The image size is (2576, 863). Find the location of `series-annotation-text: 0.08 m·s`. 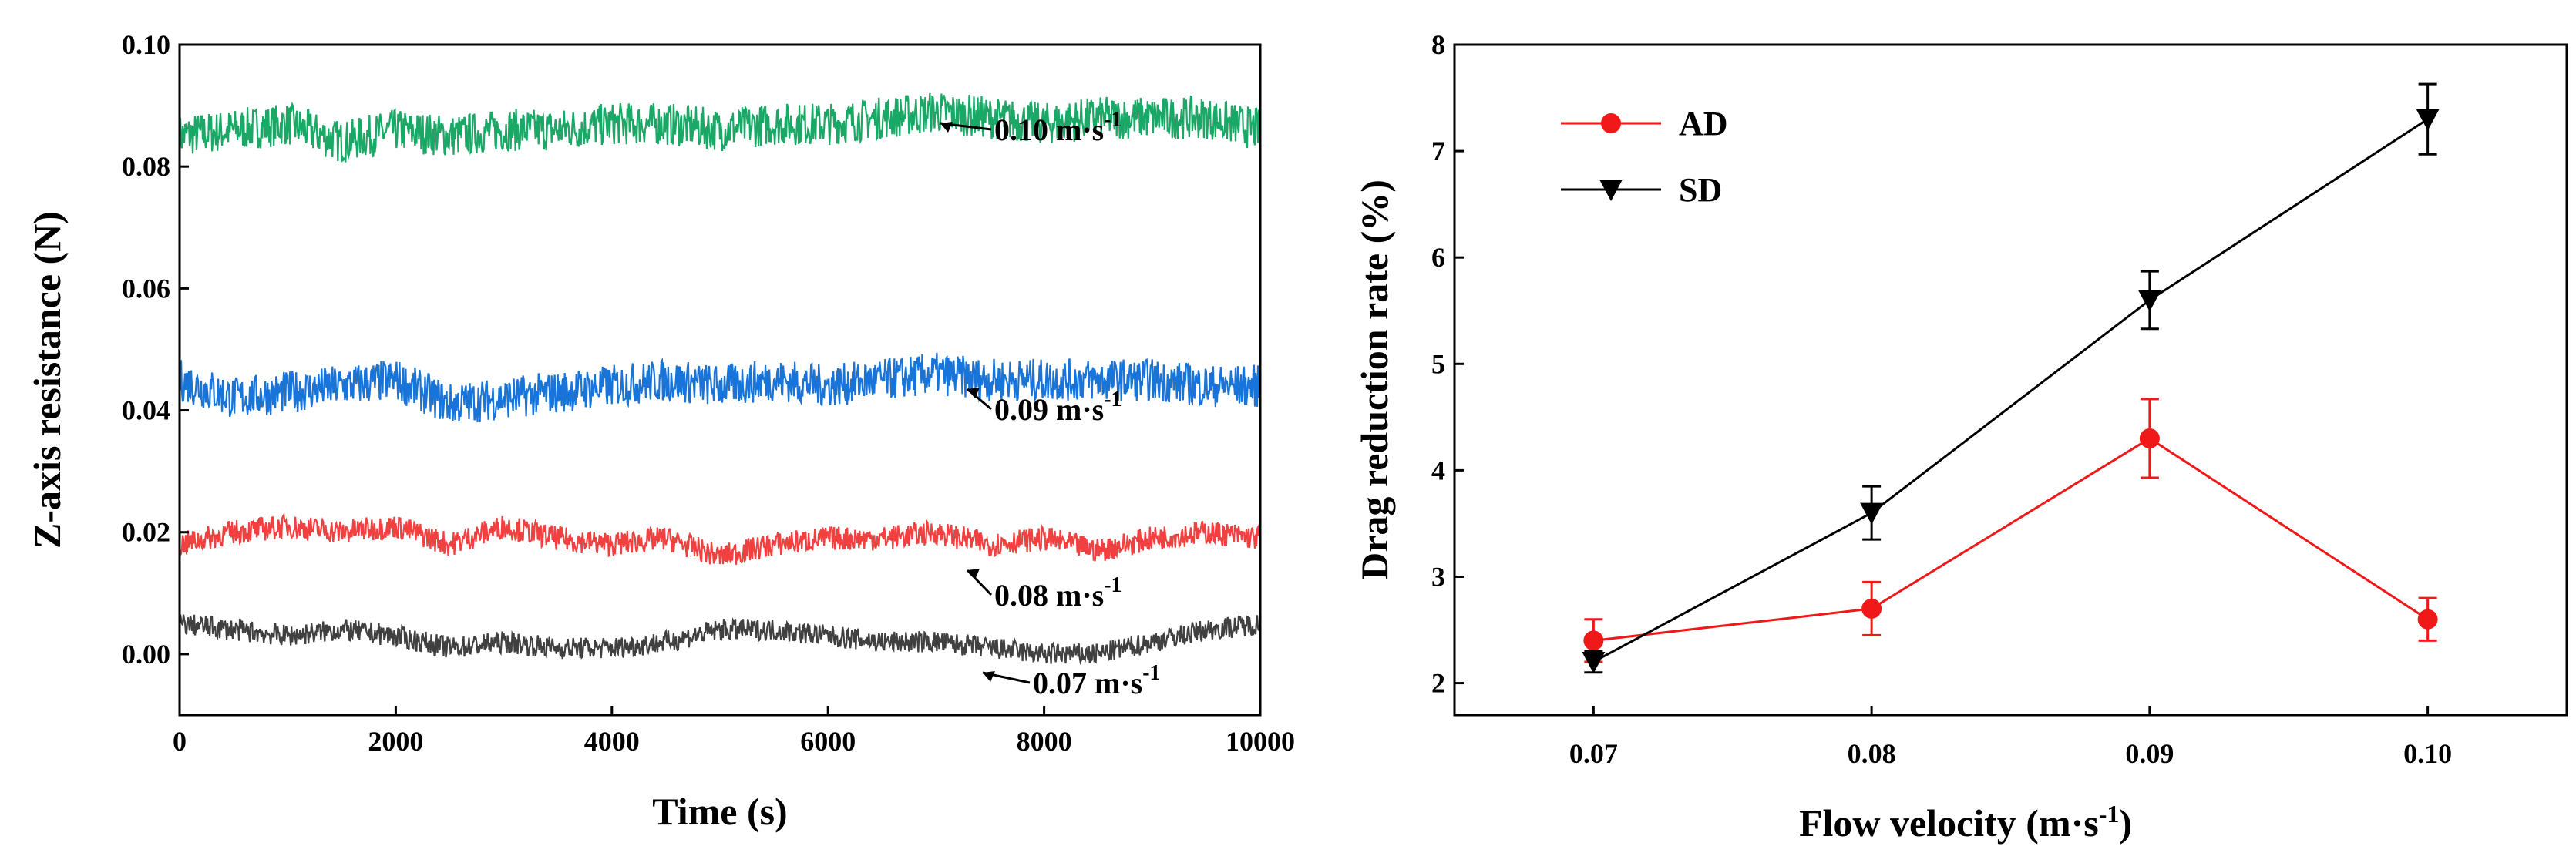

series-annotation-text: 0.08 m·s is located at coordinates (1049, 595).